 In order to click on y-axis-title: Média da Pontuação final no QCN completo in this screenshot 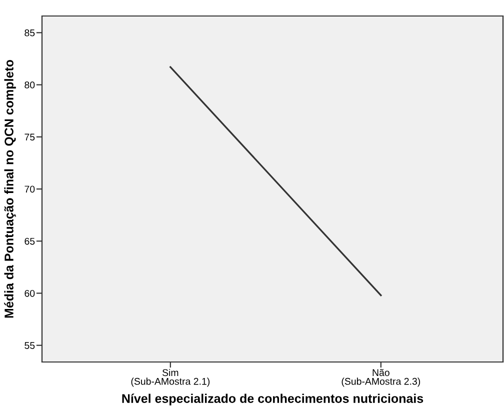, I will do `click(10, 189)`.